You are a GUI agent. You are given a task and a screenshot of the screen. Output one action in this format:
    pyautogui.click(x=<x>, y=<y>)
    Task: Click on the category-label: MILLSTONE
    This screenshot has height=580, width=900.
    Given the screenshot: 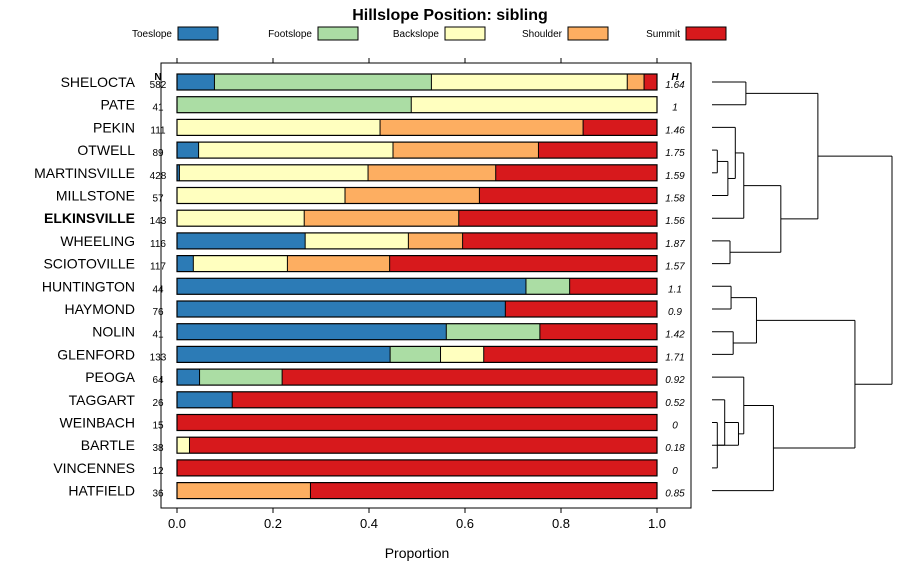 What is the action you would take?
    pyautogui.click(x=95, y=196)
    